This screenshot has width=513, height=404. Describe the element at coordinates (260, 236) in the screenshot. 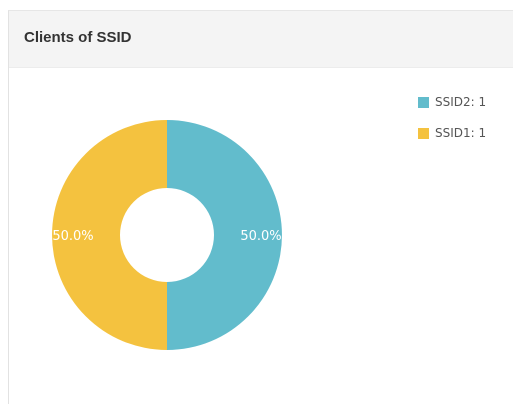

I see `slice-percent-label-ssid2: 50.0%` at that location.